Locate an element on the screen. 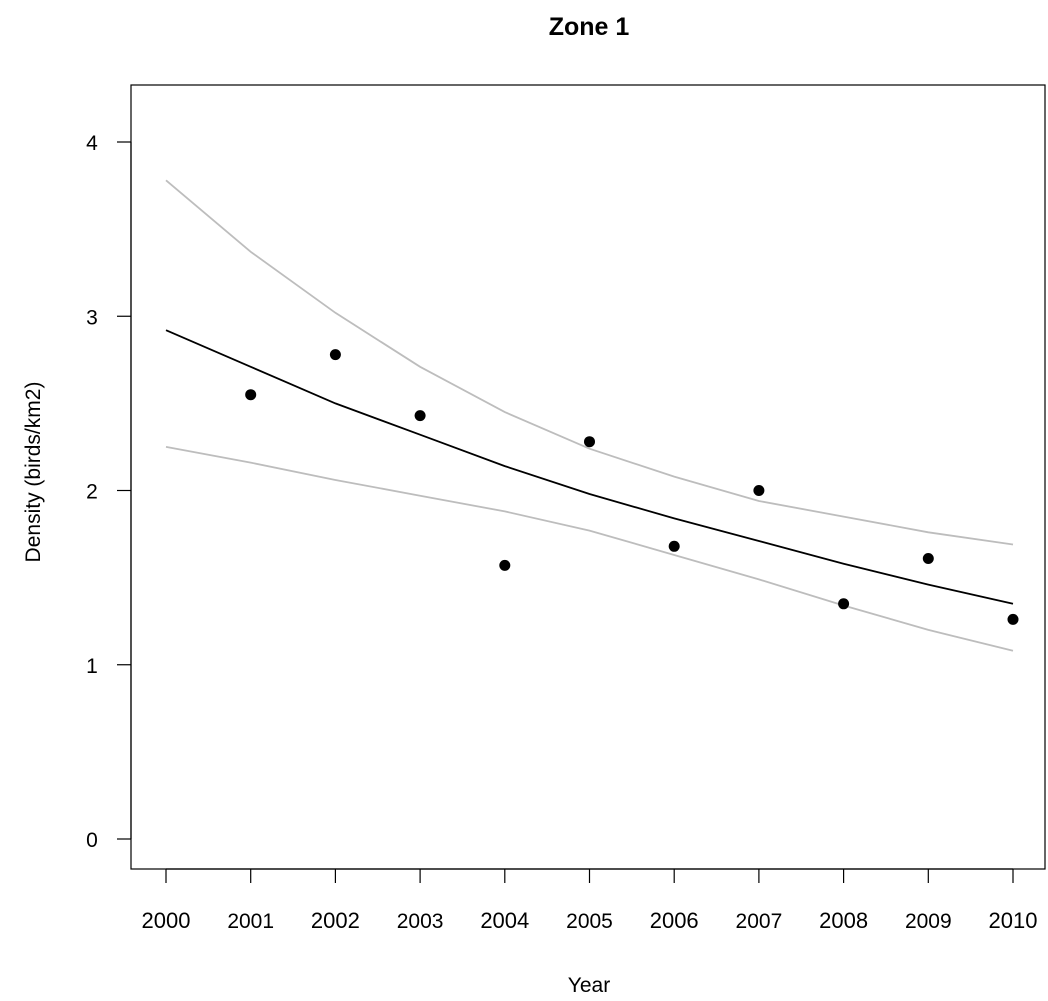 Image resolution: width=1048 pixels, height=1001 pixels. data-point-2008 is located at coordinates (844, 604).